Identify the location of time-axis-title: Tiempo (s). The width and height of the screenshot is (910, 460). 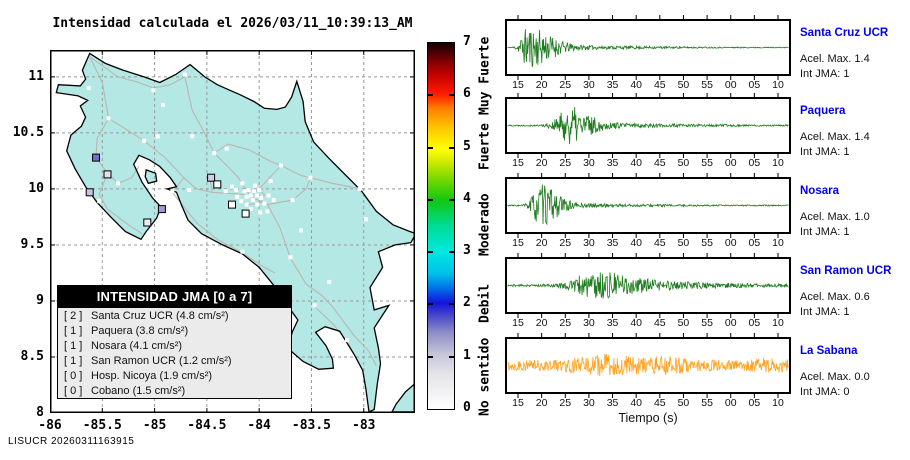
(648, 418).